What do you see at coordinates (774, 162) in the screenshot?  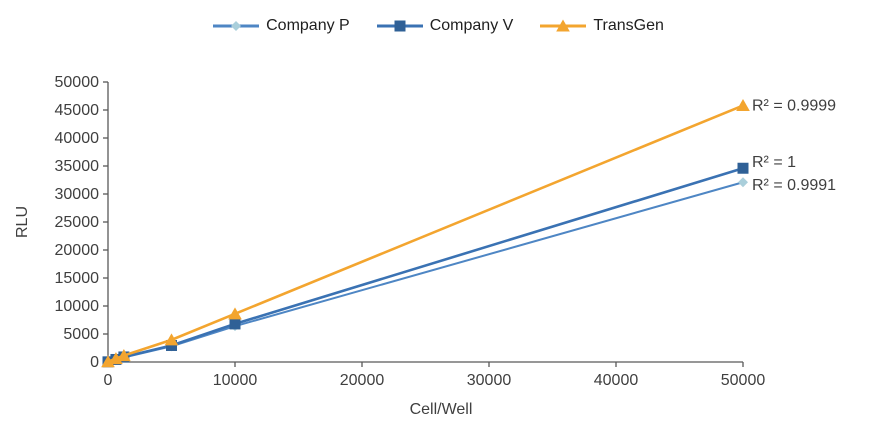 I see `r2-annotation-company-v: R² = 1` at bounding box center [774, 162].